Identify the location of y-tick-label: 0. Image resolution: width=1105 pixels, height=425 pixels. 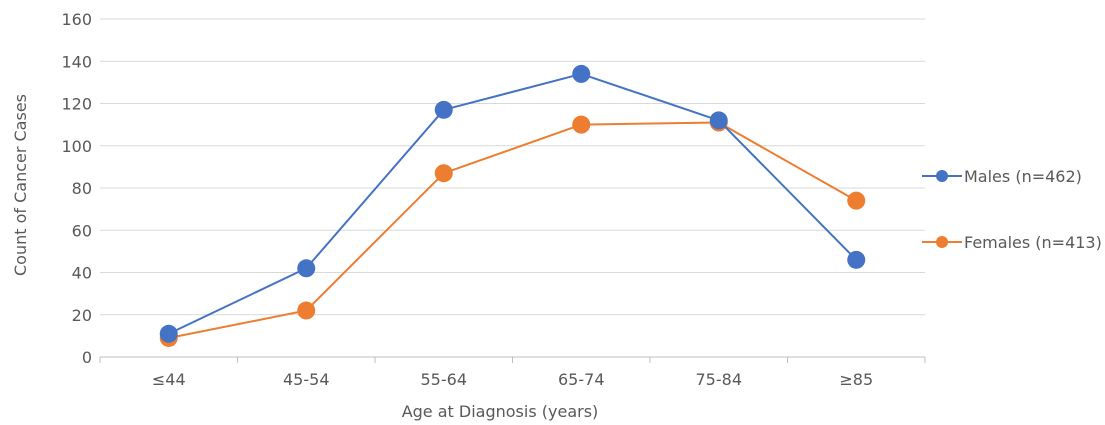
(87, 357).